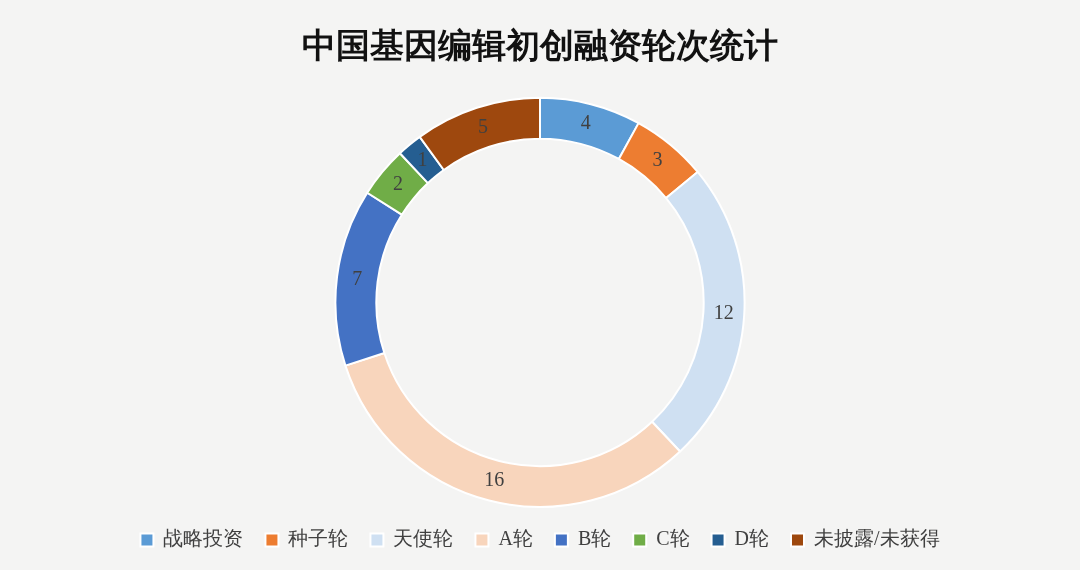 Image resolution: width=1080 pixels, height=570 pixels. What do you see at coordinates (357, 277) in the screenshot?
I see `data-label: 7` at bounding box center [357, 277].